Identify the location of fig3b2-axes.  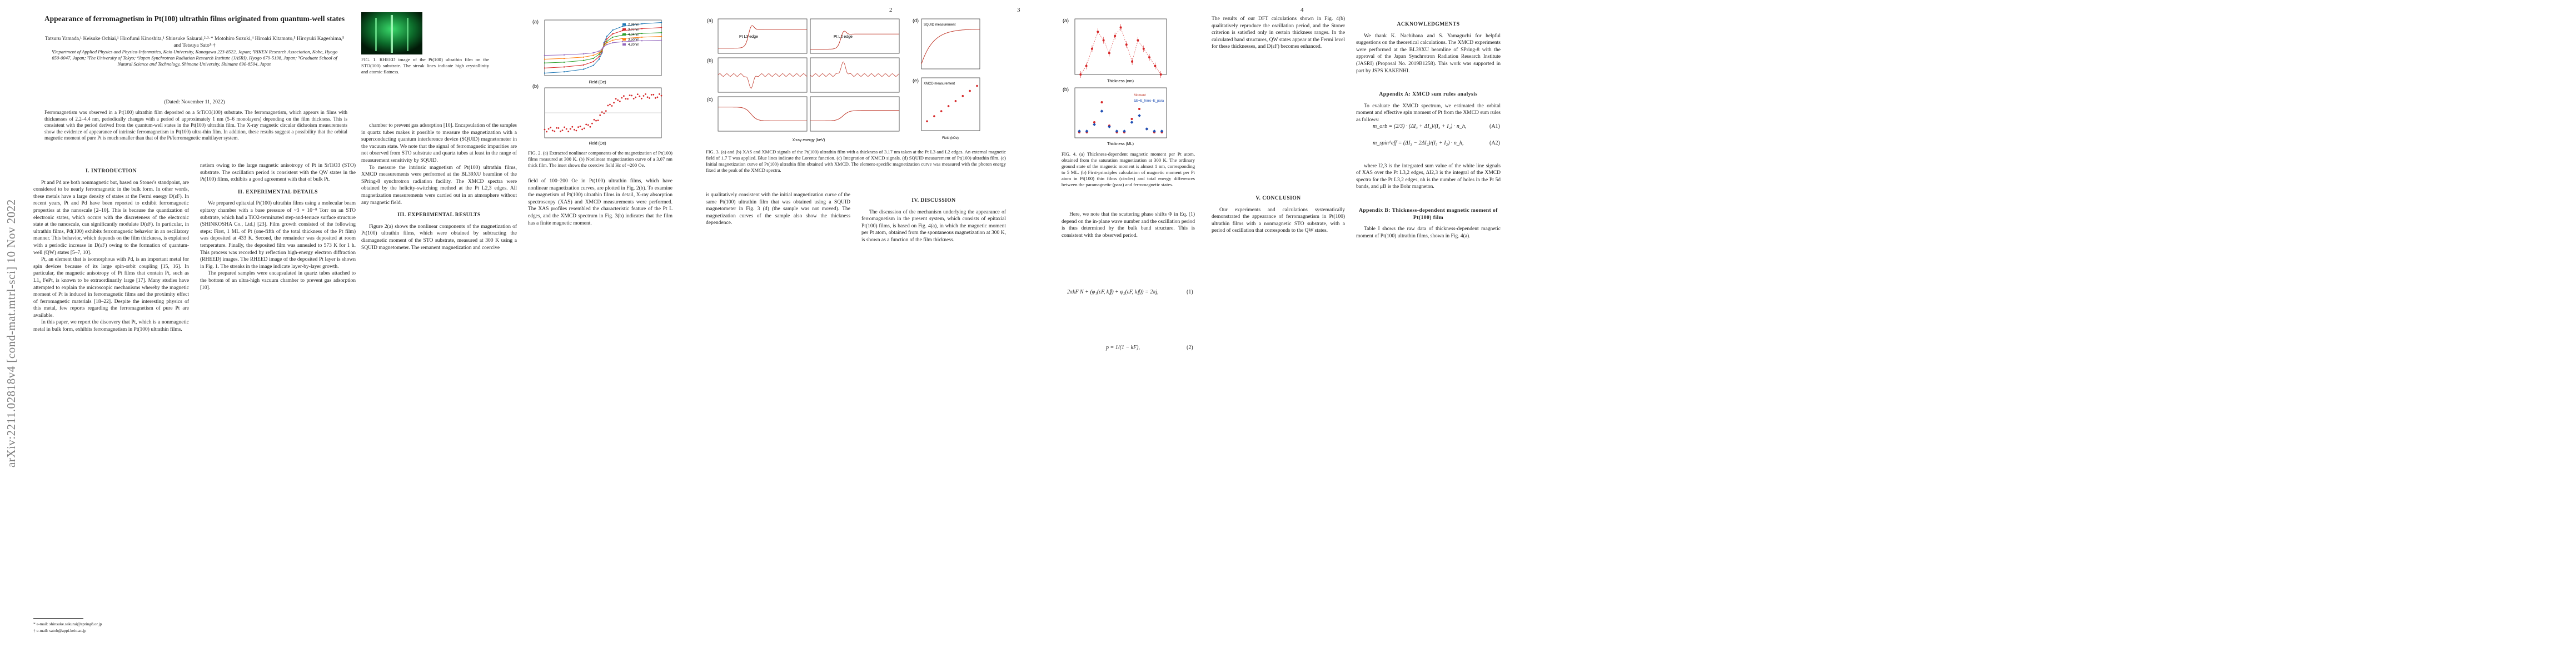
(855, 75).